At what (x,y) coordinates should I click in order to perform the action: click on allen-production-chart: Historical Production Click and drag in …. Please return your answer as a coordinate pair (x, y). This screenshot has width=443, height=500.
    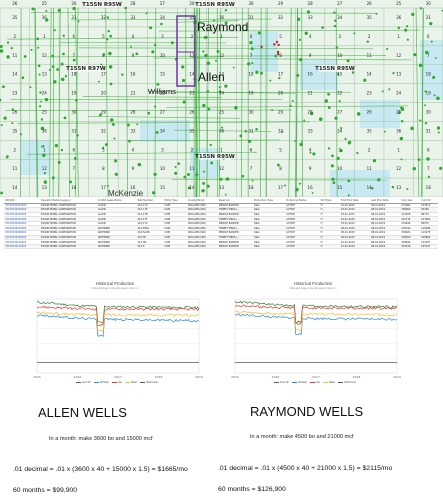
    Looking at the image, I should click on (115, 335).